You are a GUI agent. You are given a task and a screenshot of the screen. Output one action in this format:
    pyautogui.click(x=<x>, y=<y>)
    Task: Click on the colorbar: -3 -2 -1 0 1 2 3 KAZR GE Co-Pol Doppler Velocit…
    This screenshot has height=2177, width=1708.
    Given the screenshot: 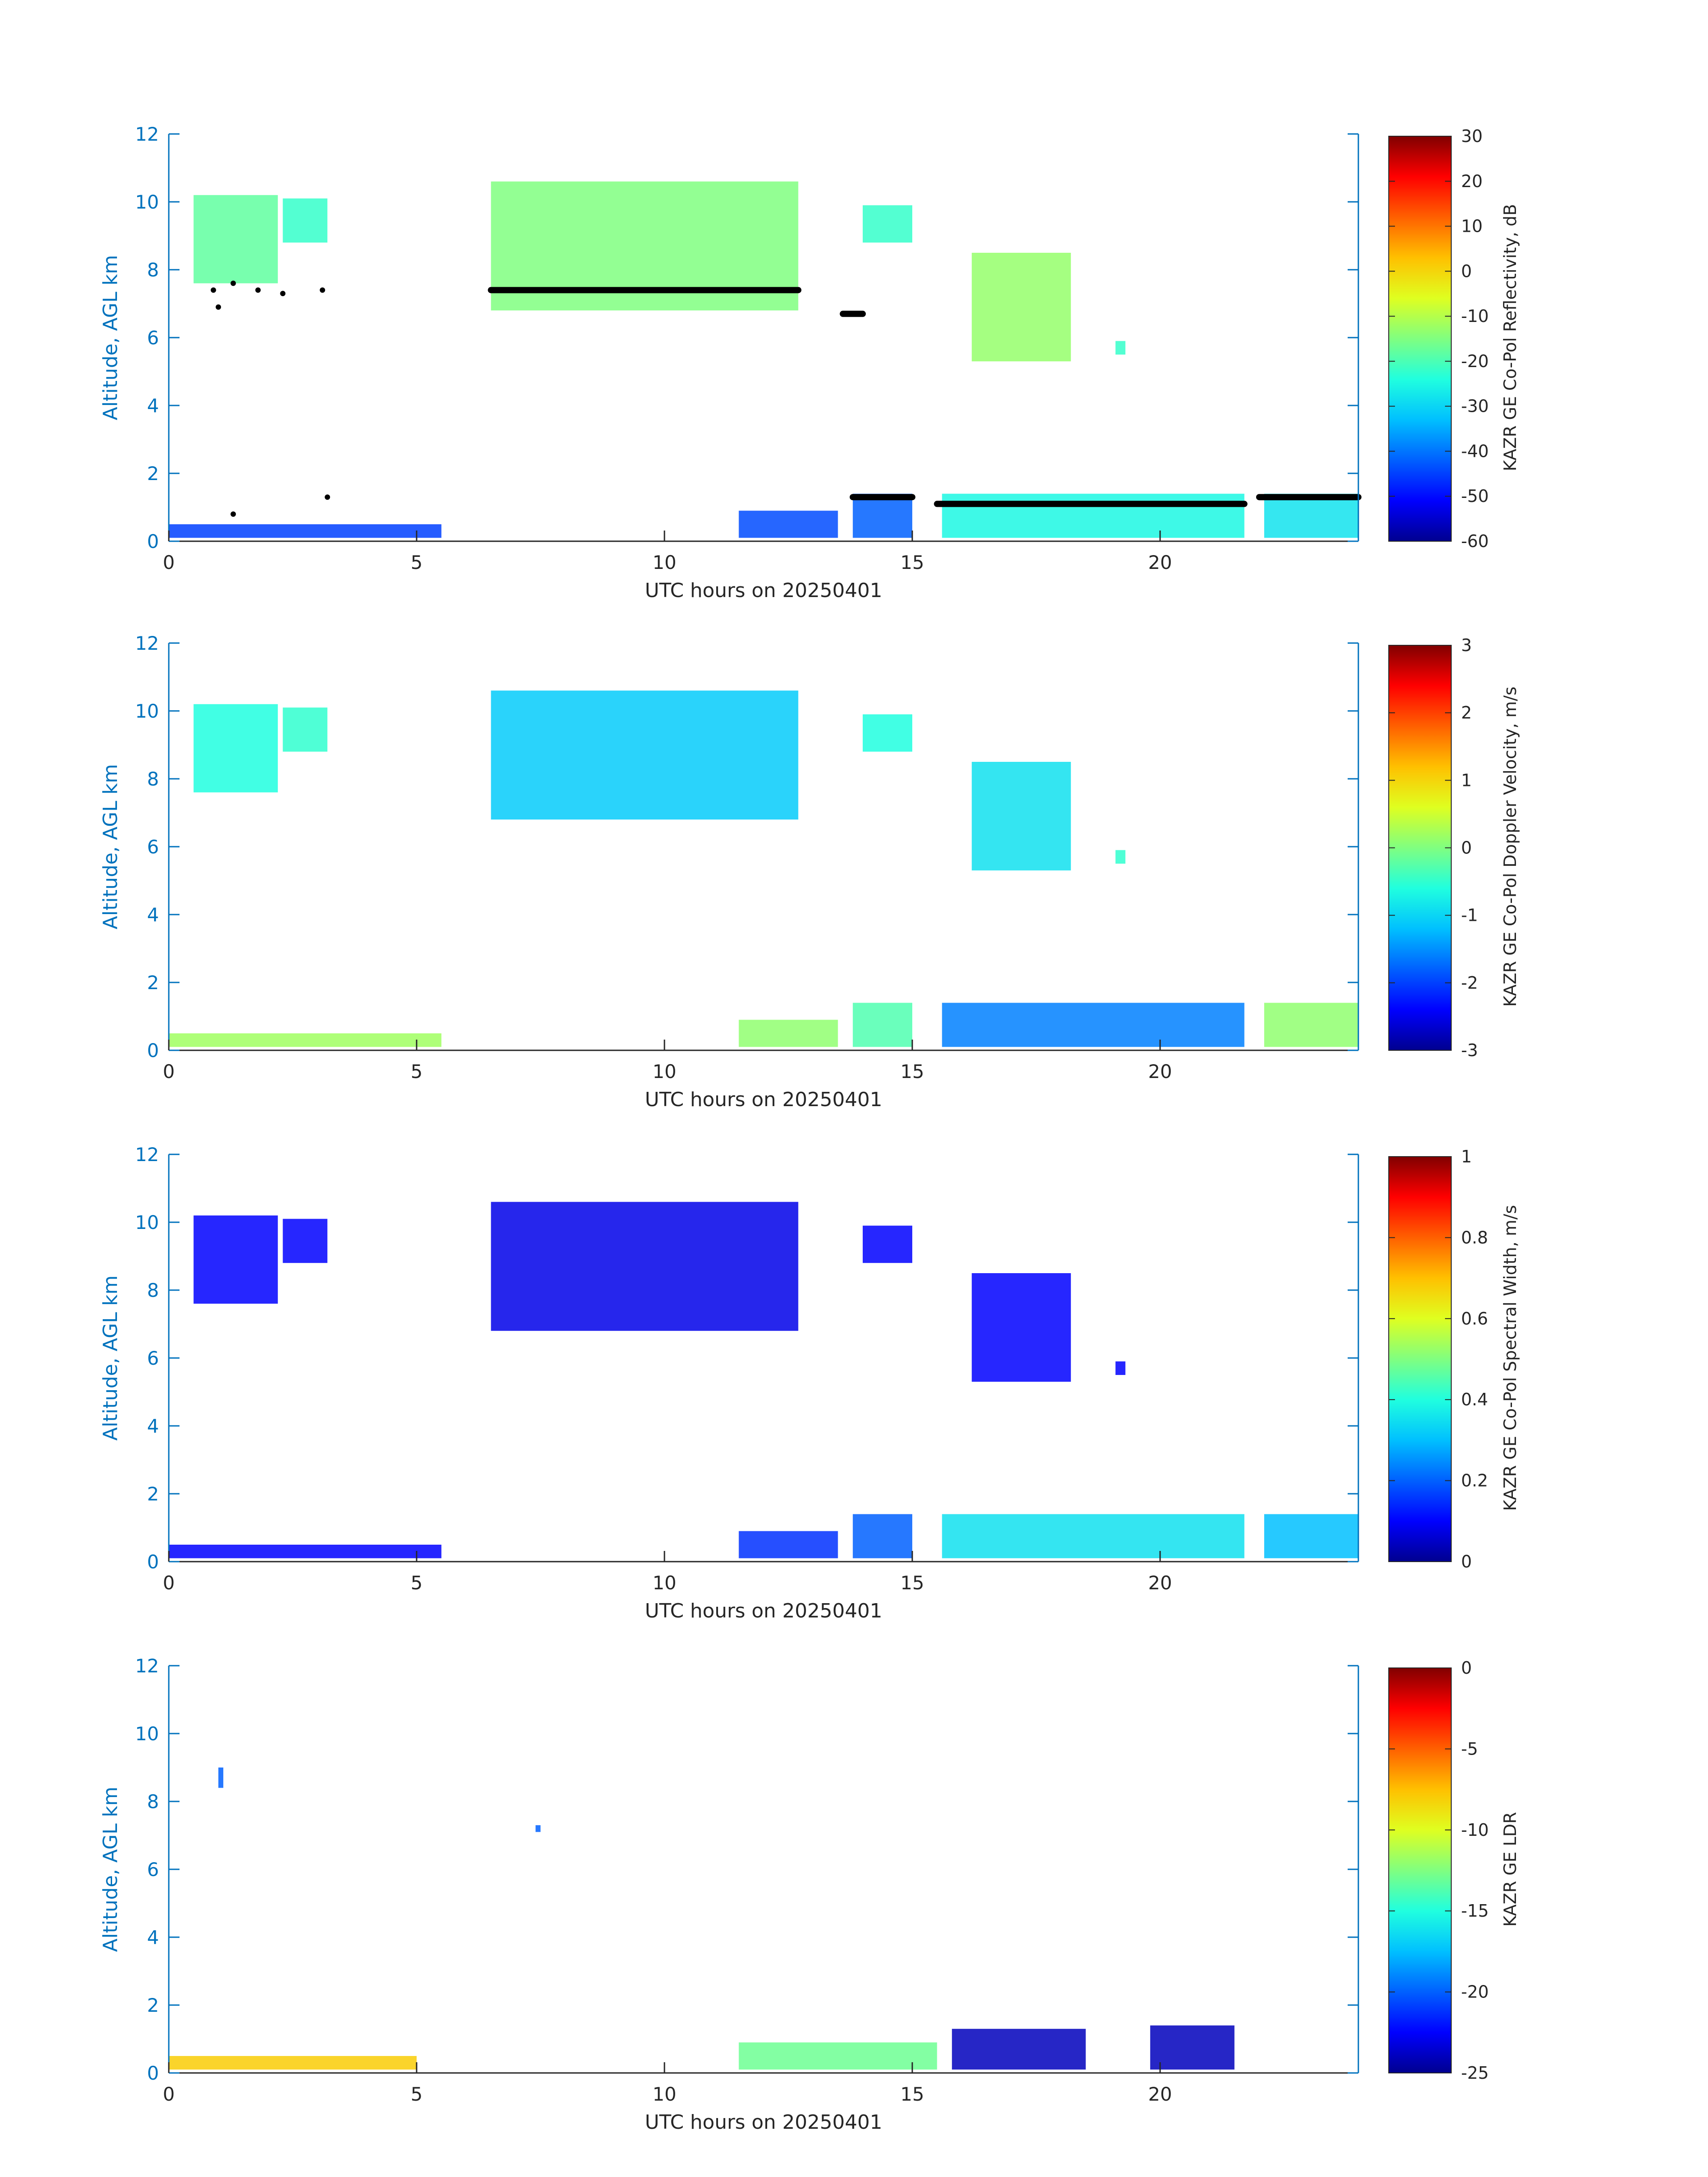 What is the action you would take?
    pyautogui.click(x=1454, y=847)
    